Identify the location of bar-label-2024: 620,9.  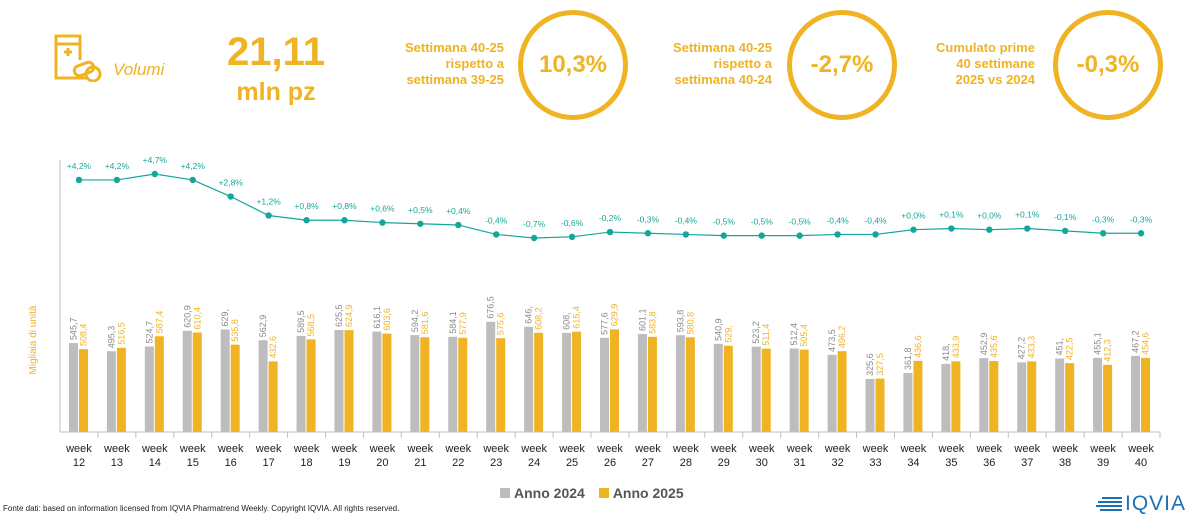
(187, 316).